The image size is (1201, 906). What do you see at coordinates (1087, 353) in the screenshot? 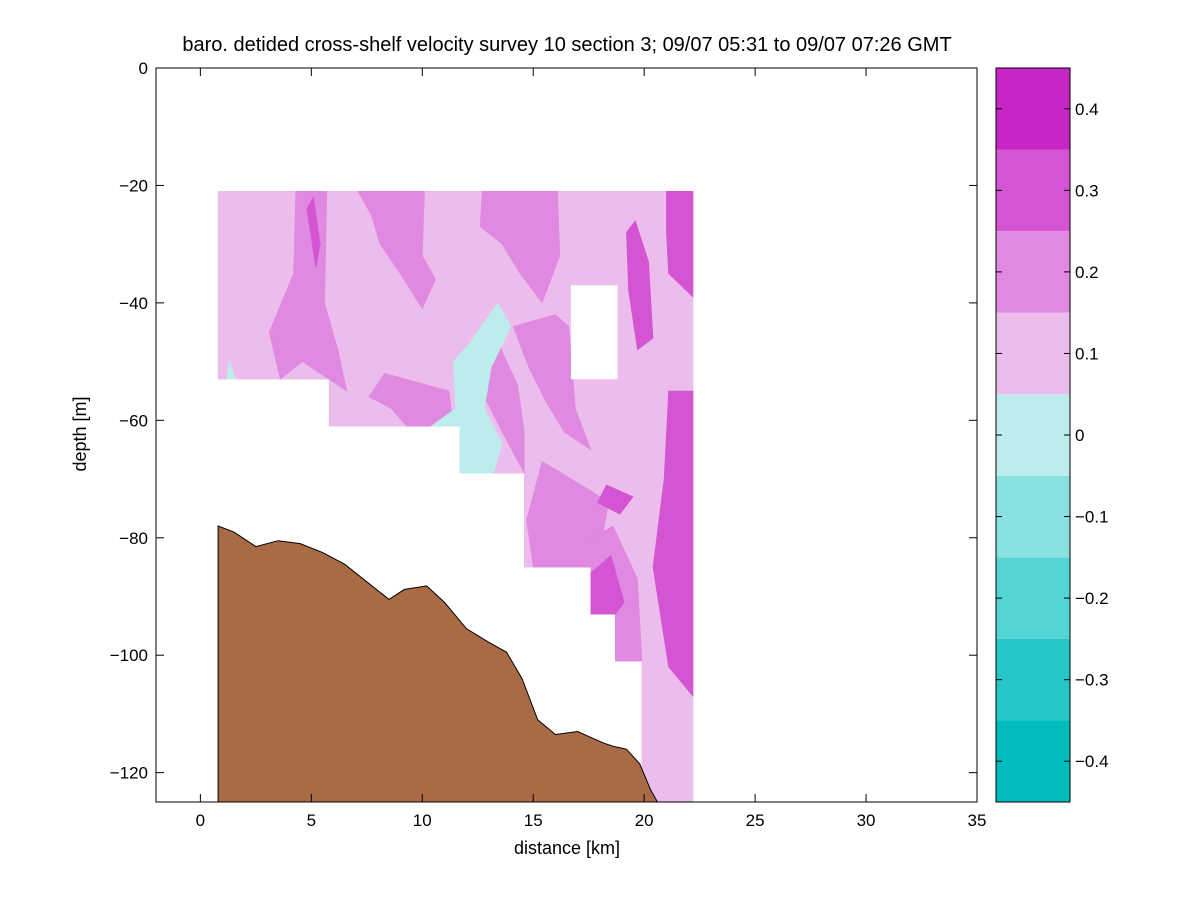
I see `colorbar-tick-label: 0.1` at bounding box center [1087, 353].